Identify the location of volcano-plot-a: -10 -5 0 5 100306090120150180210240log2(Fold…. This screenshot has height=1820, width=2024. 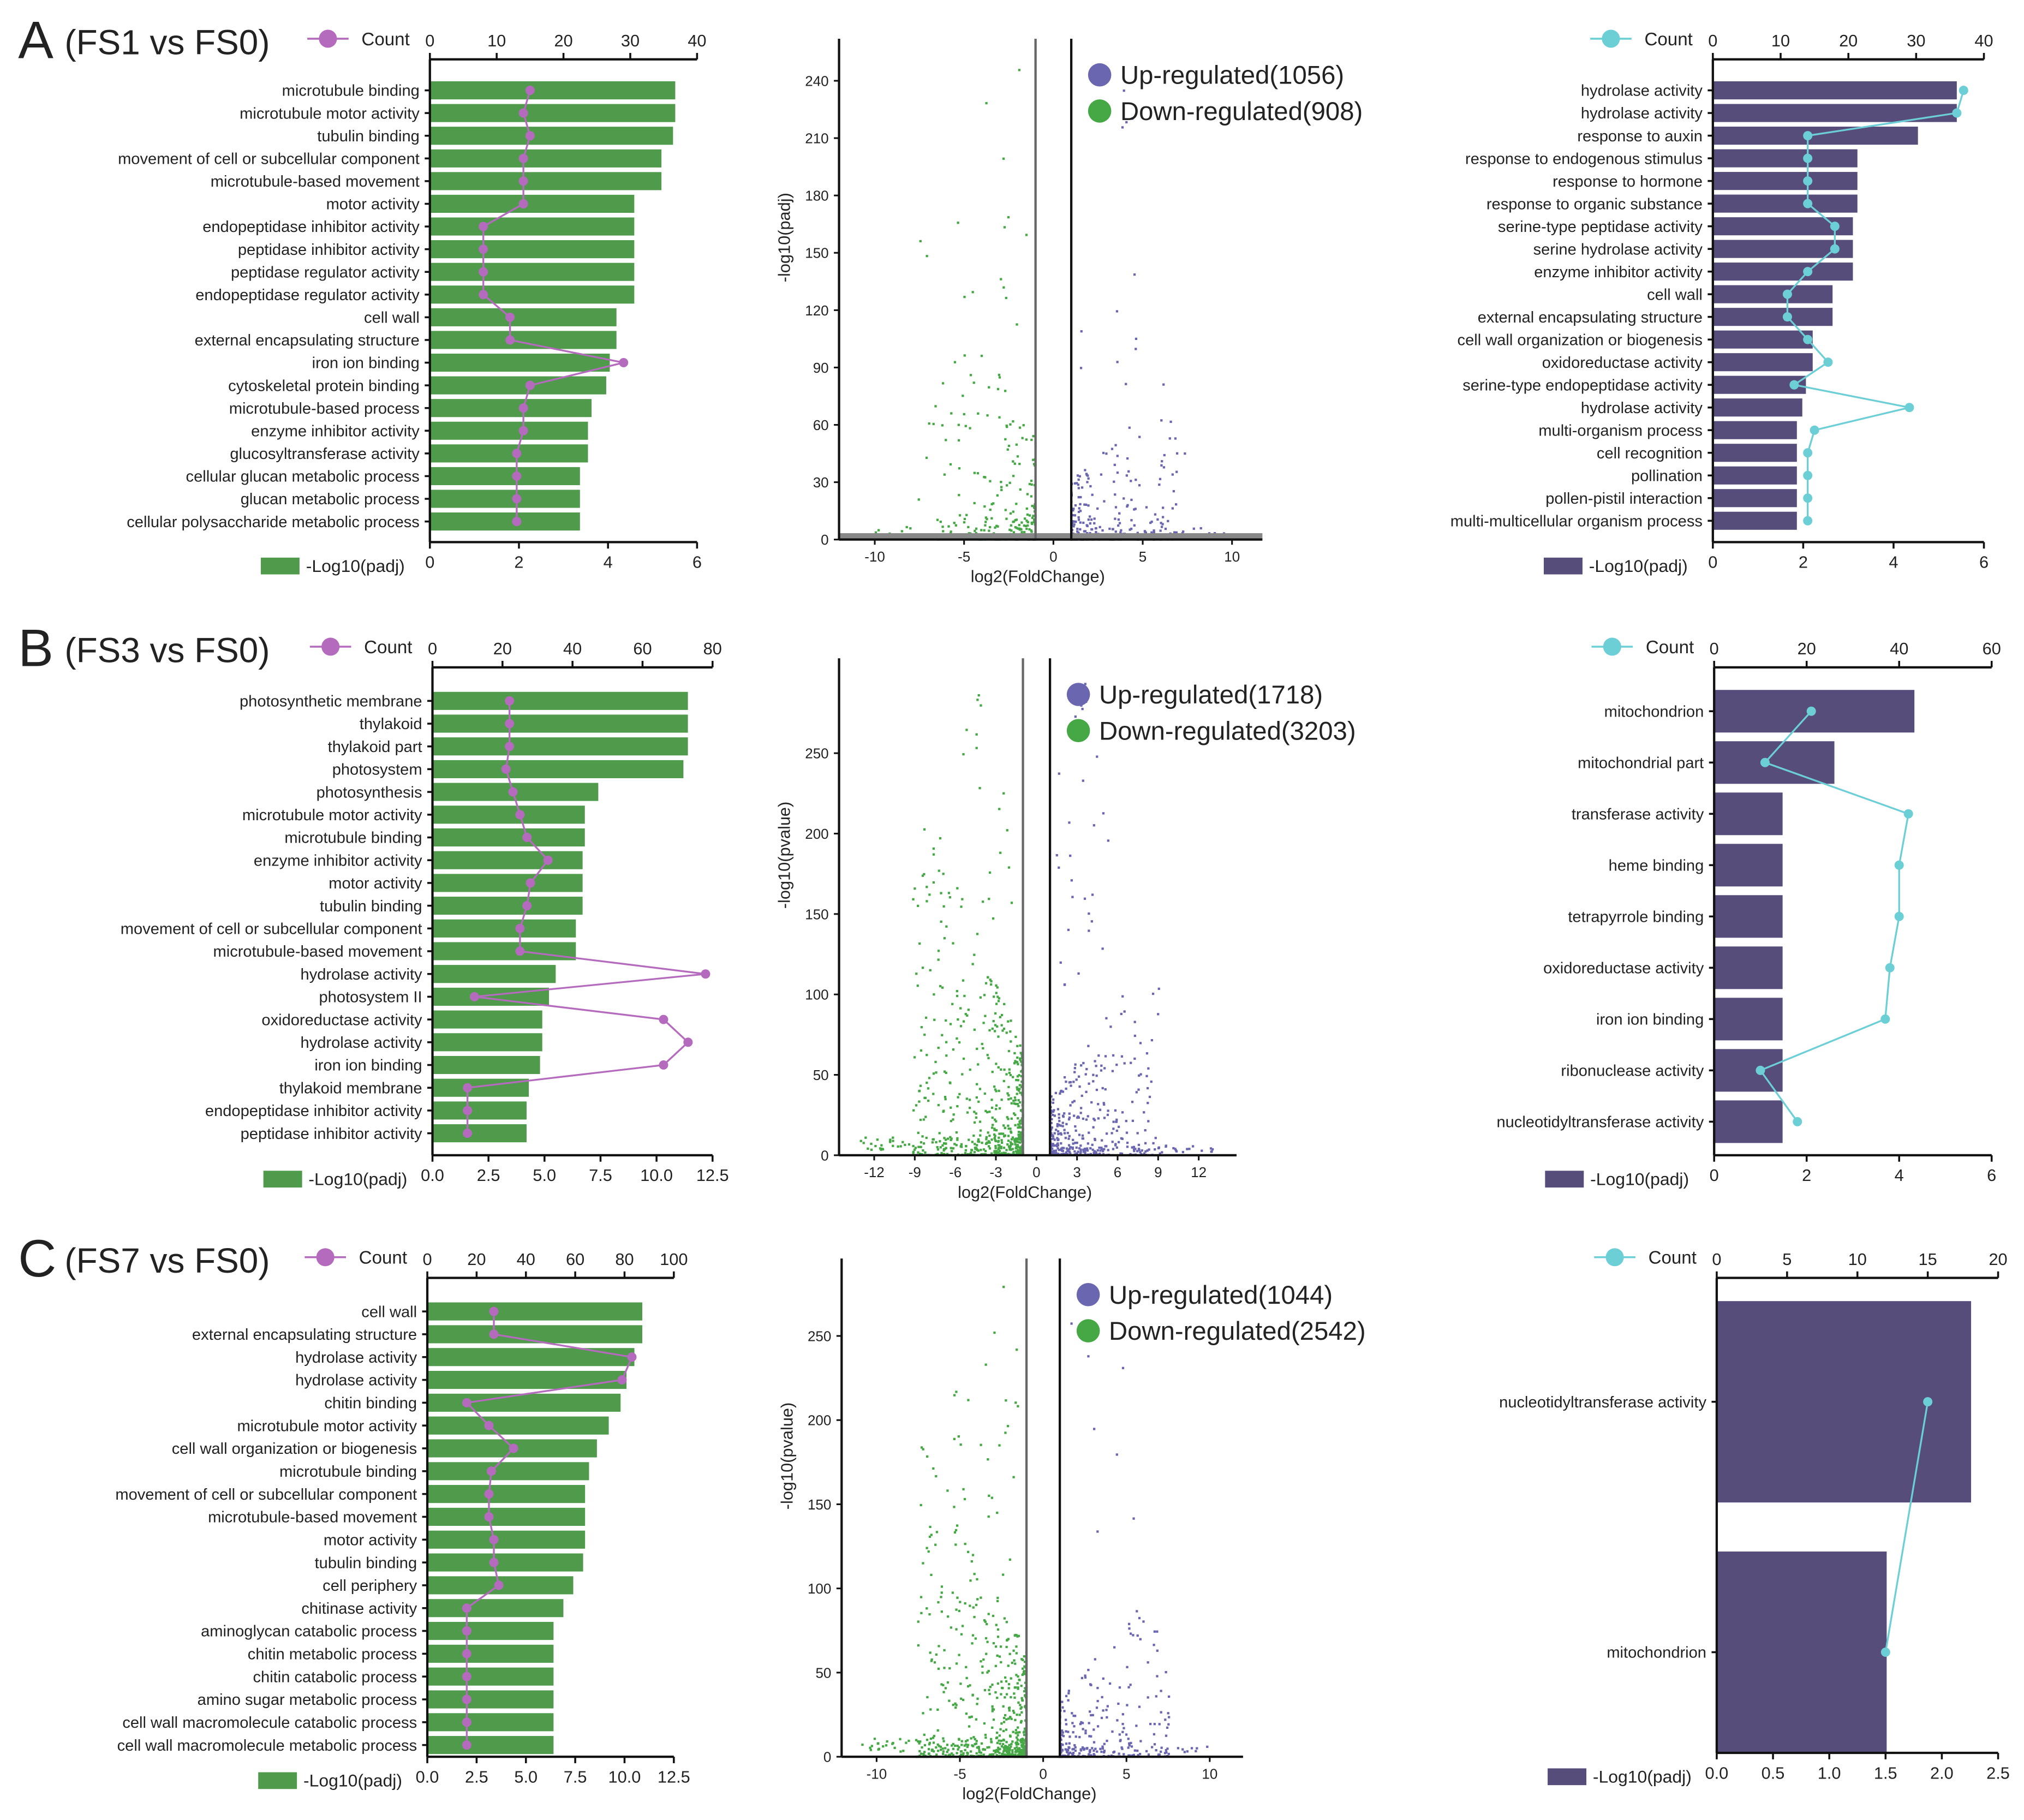
(1069, 312).